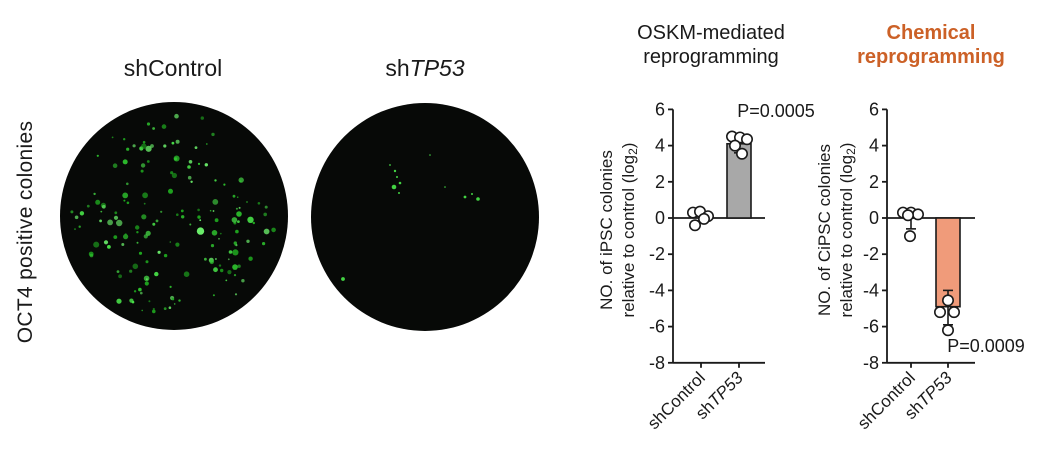 This screenshot has width=1040, height=465. I want to click on well-image-shcontrol, so click(174, 216).